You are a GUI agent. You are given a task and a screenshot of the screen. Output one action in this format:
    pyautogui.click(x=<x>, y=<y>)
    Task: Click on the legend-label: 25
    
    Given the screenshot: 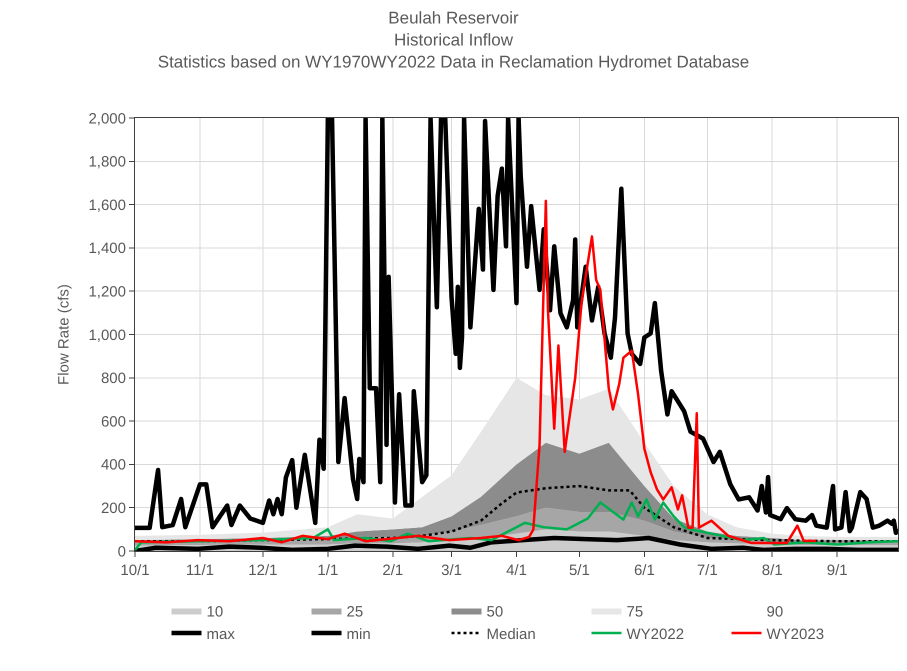 What is the action you would take?
    pyautogui.click(x=355, y=611)
    